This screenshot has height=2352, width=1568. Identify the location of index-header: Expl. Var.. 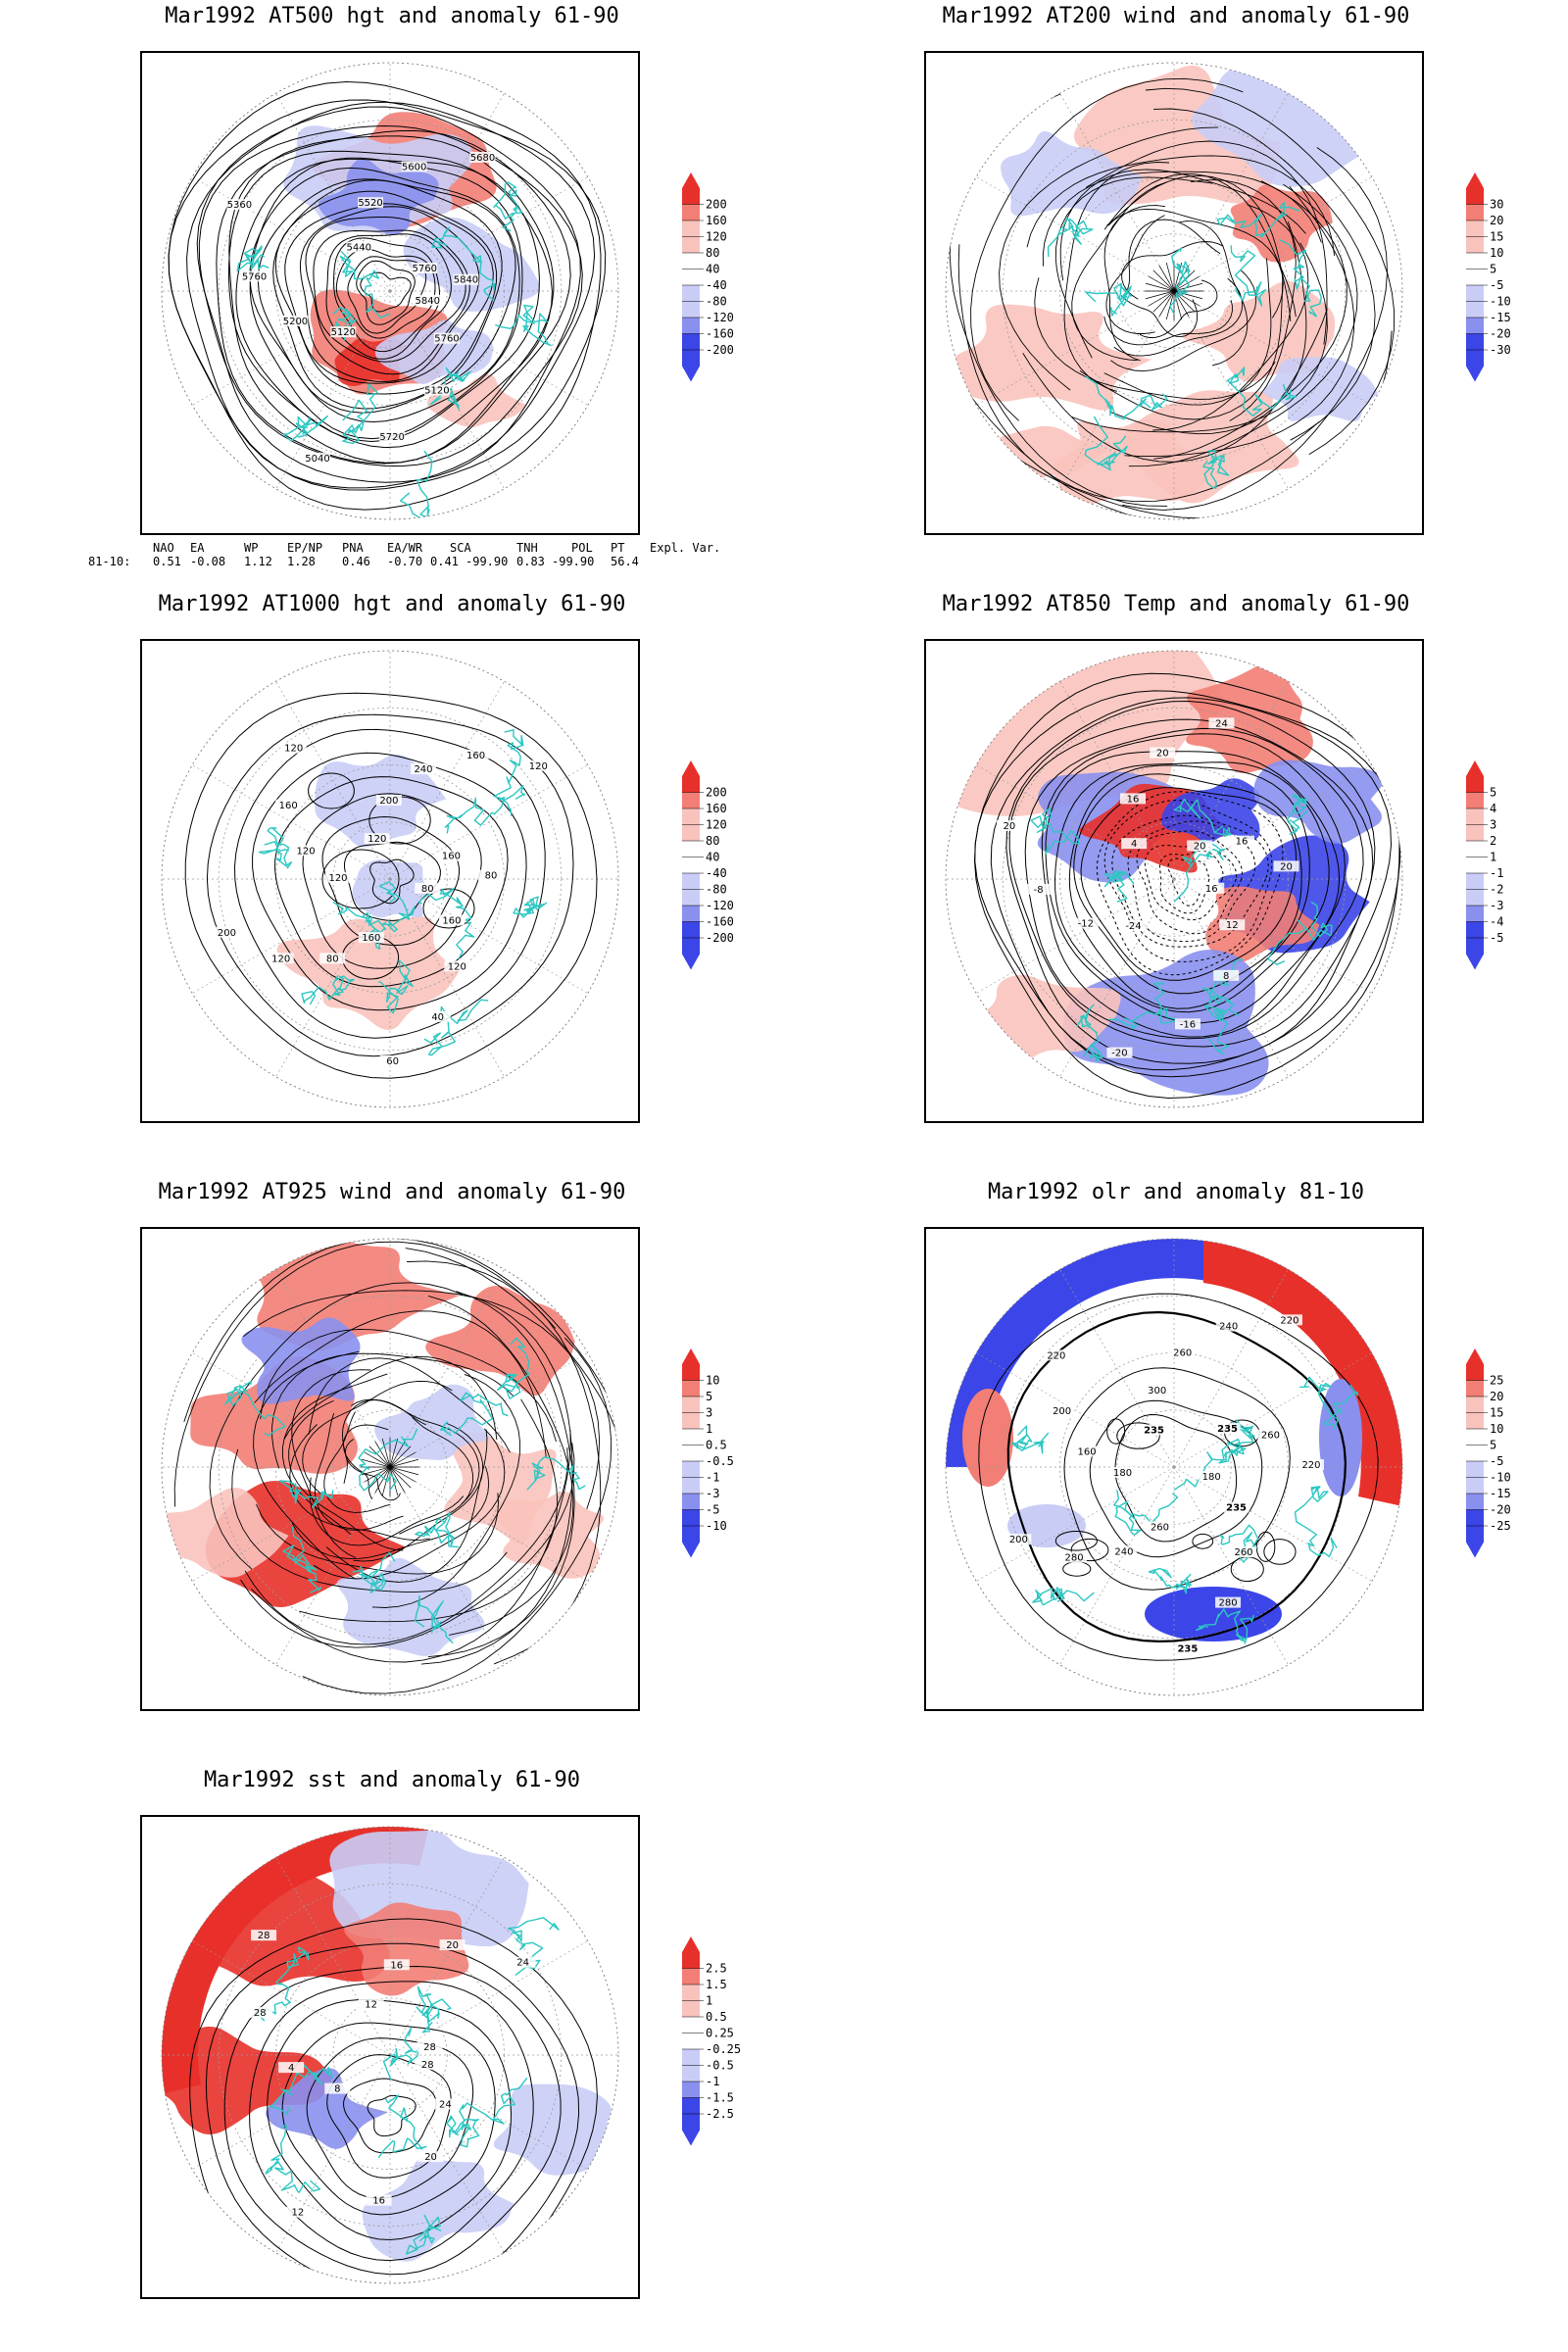
(685, 548).